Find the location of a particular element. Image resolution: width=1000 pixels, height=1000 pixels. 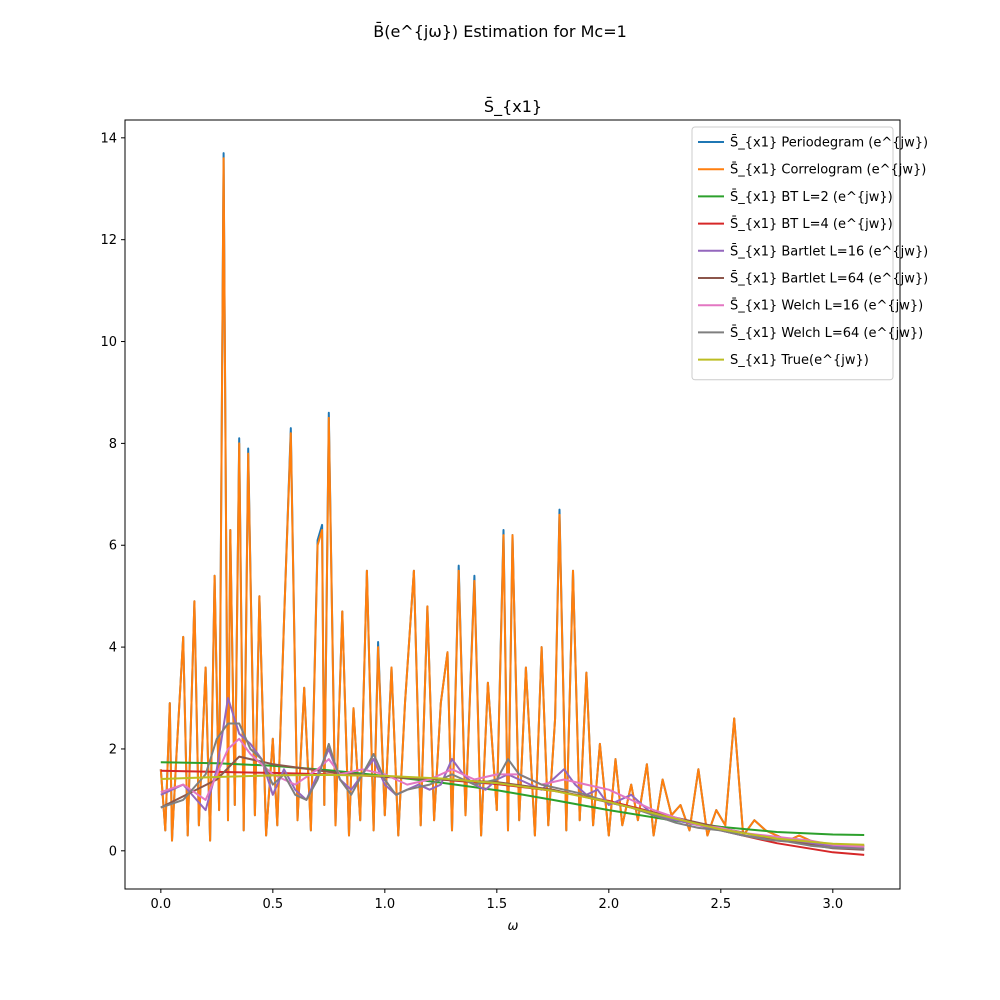

legend-label-2: S̄_{x1} Correlogram (e^{jw}) is located at coordinates (828, 169).